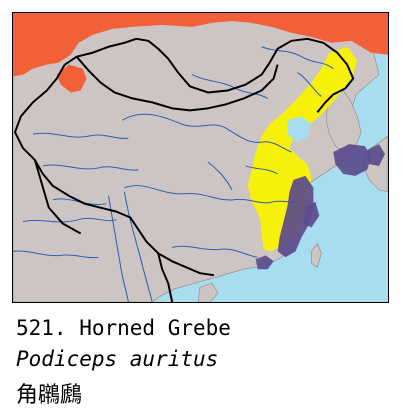  What do you see at coordinates (311, 214) in the screenshot?
I see `wintering-east-china-sea` at bounding box center [311, 214].